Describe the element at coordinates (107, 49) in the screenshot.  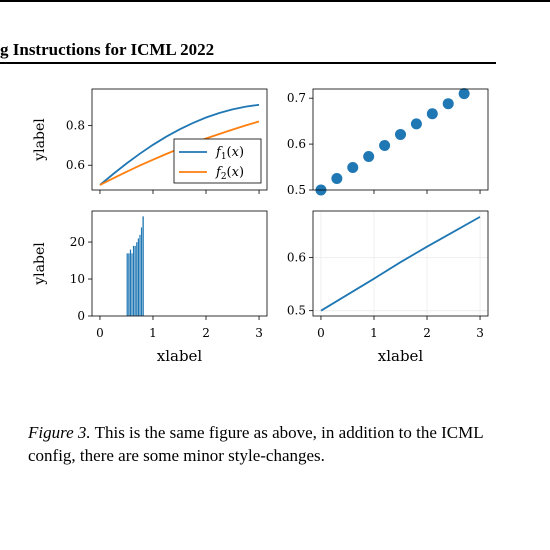
I see `running-header-title: g Instructions for ICML 2022` at that location.